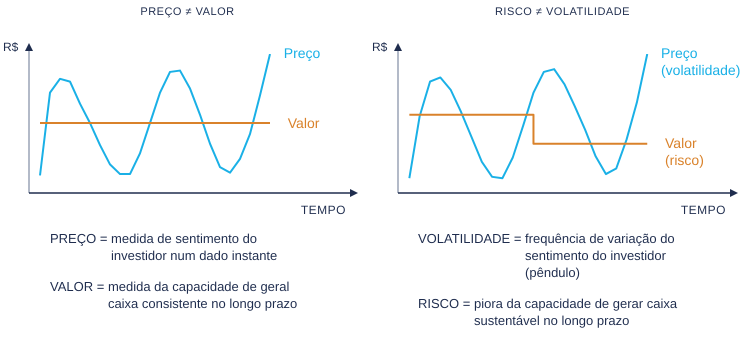 The height and width of the screenshot is (344, 750). Describe the element at coordinates (304, 123) in the screenshot. I see `series-label: Valor` at that location.